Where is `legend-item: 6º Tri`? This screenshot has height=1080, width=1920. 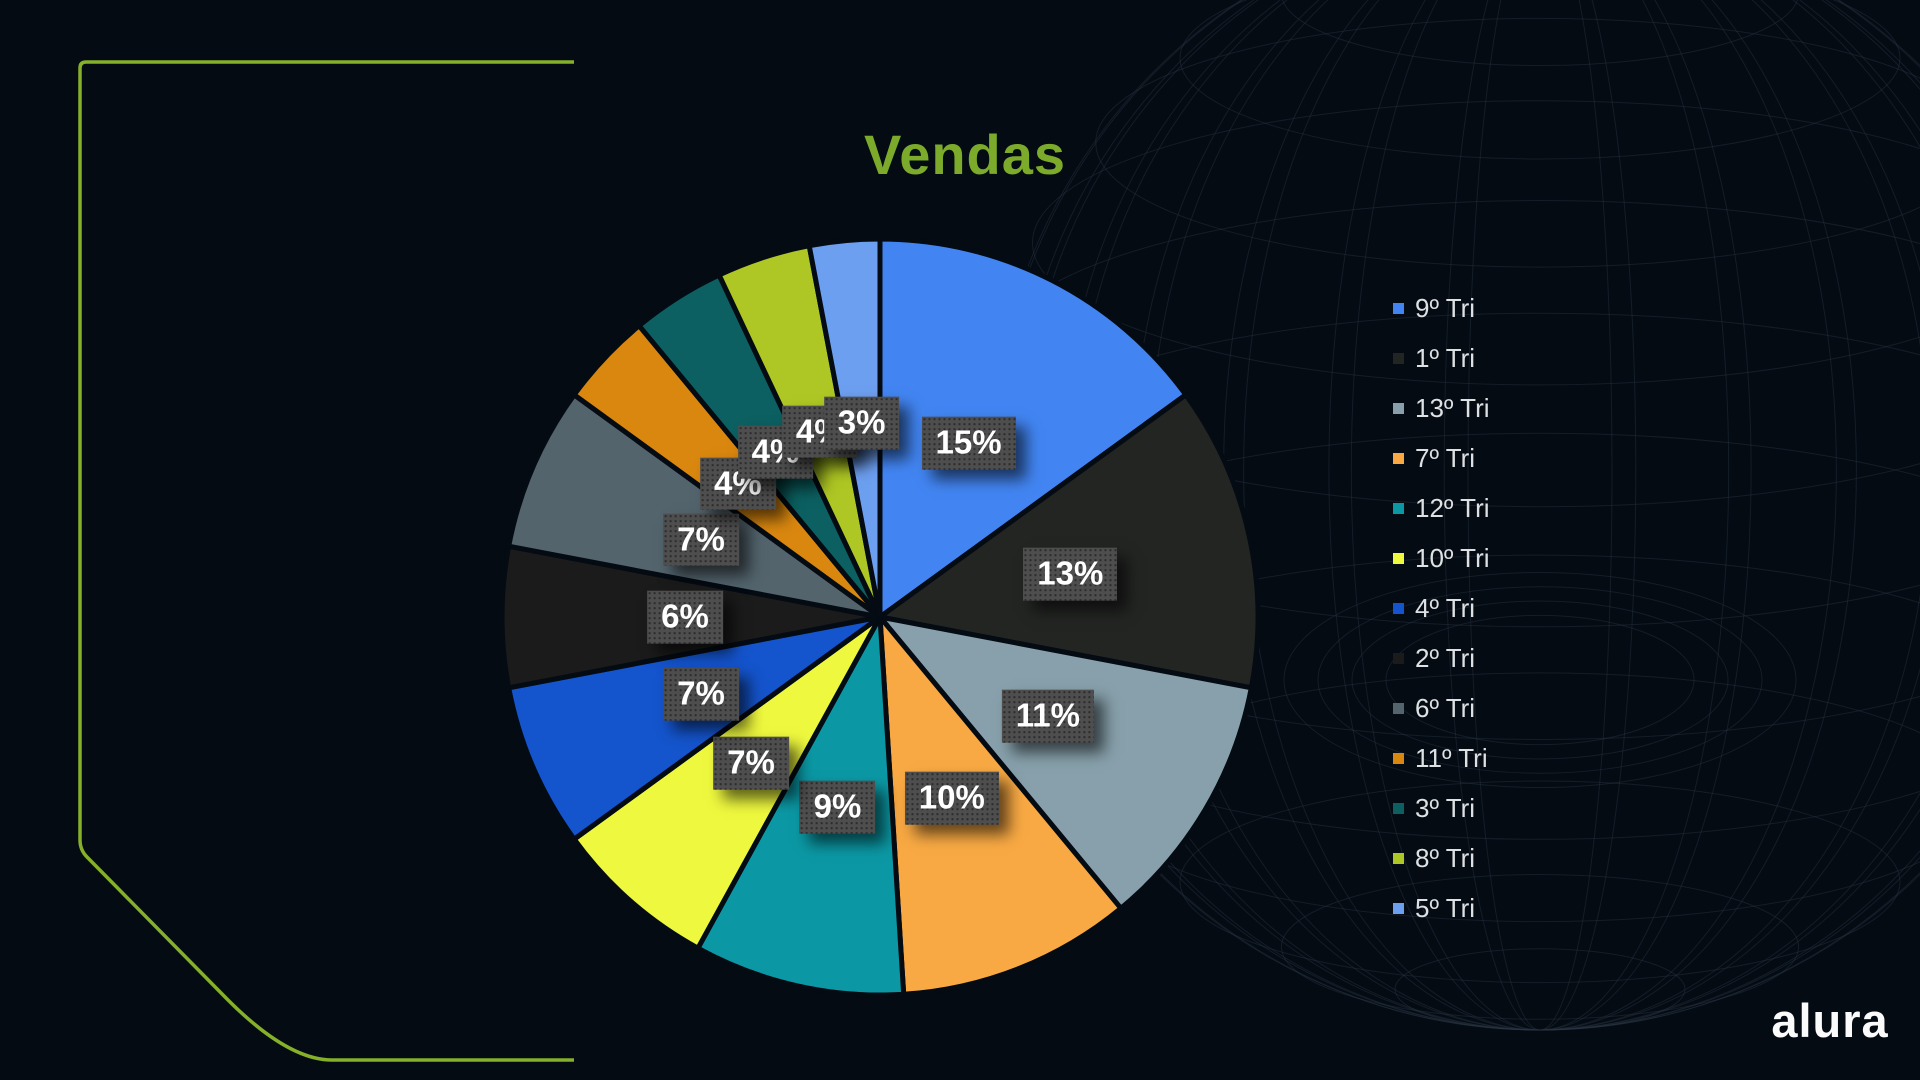 legend-item: 6º Tri is located at coordinates (1441, 708).